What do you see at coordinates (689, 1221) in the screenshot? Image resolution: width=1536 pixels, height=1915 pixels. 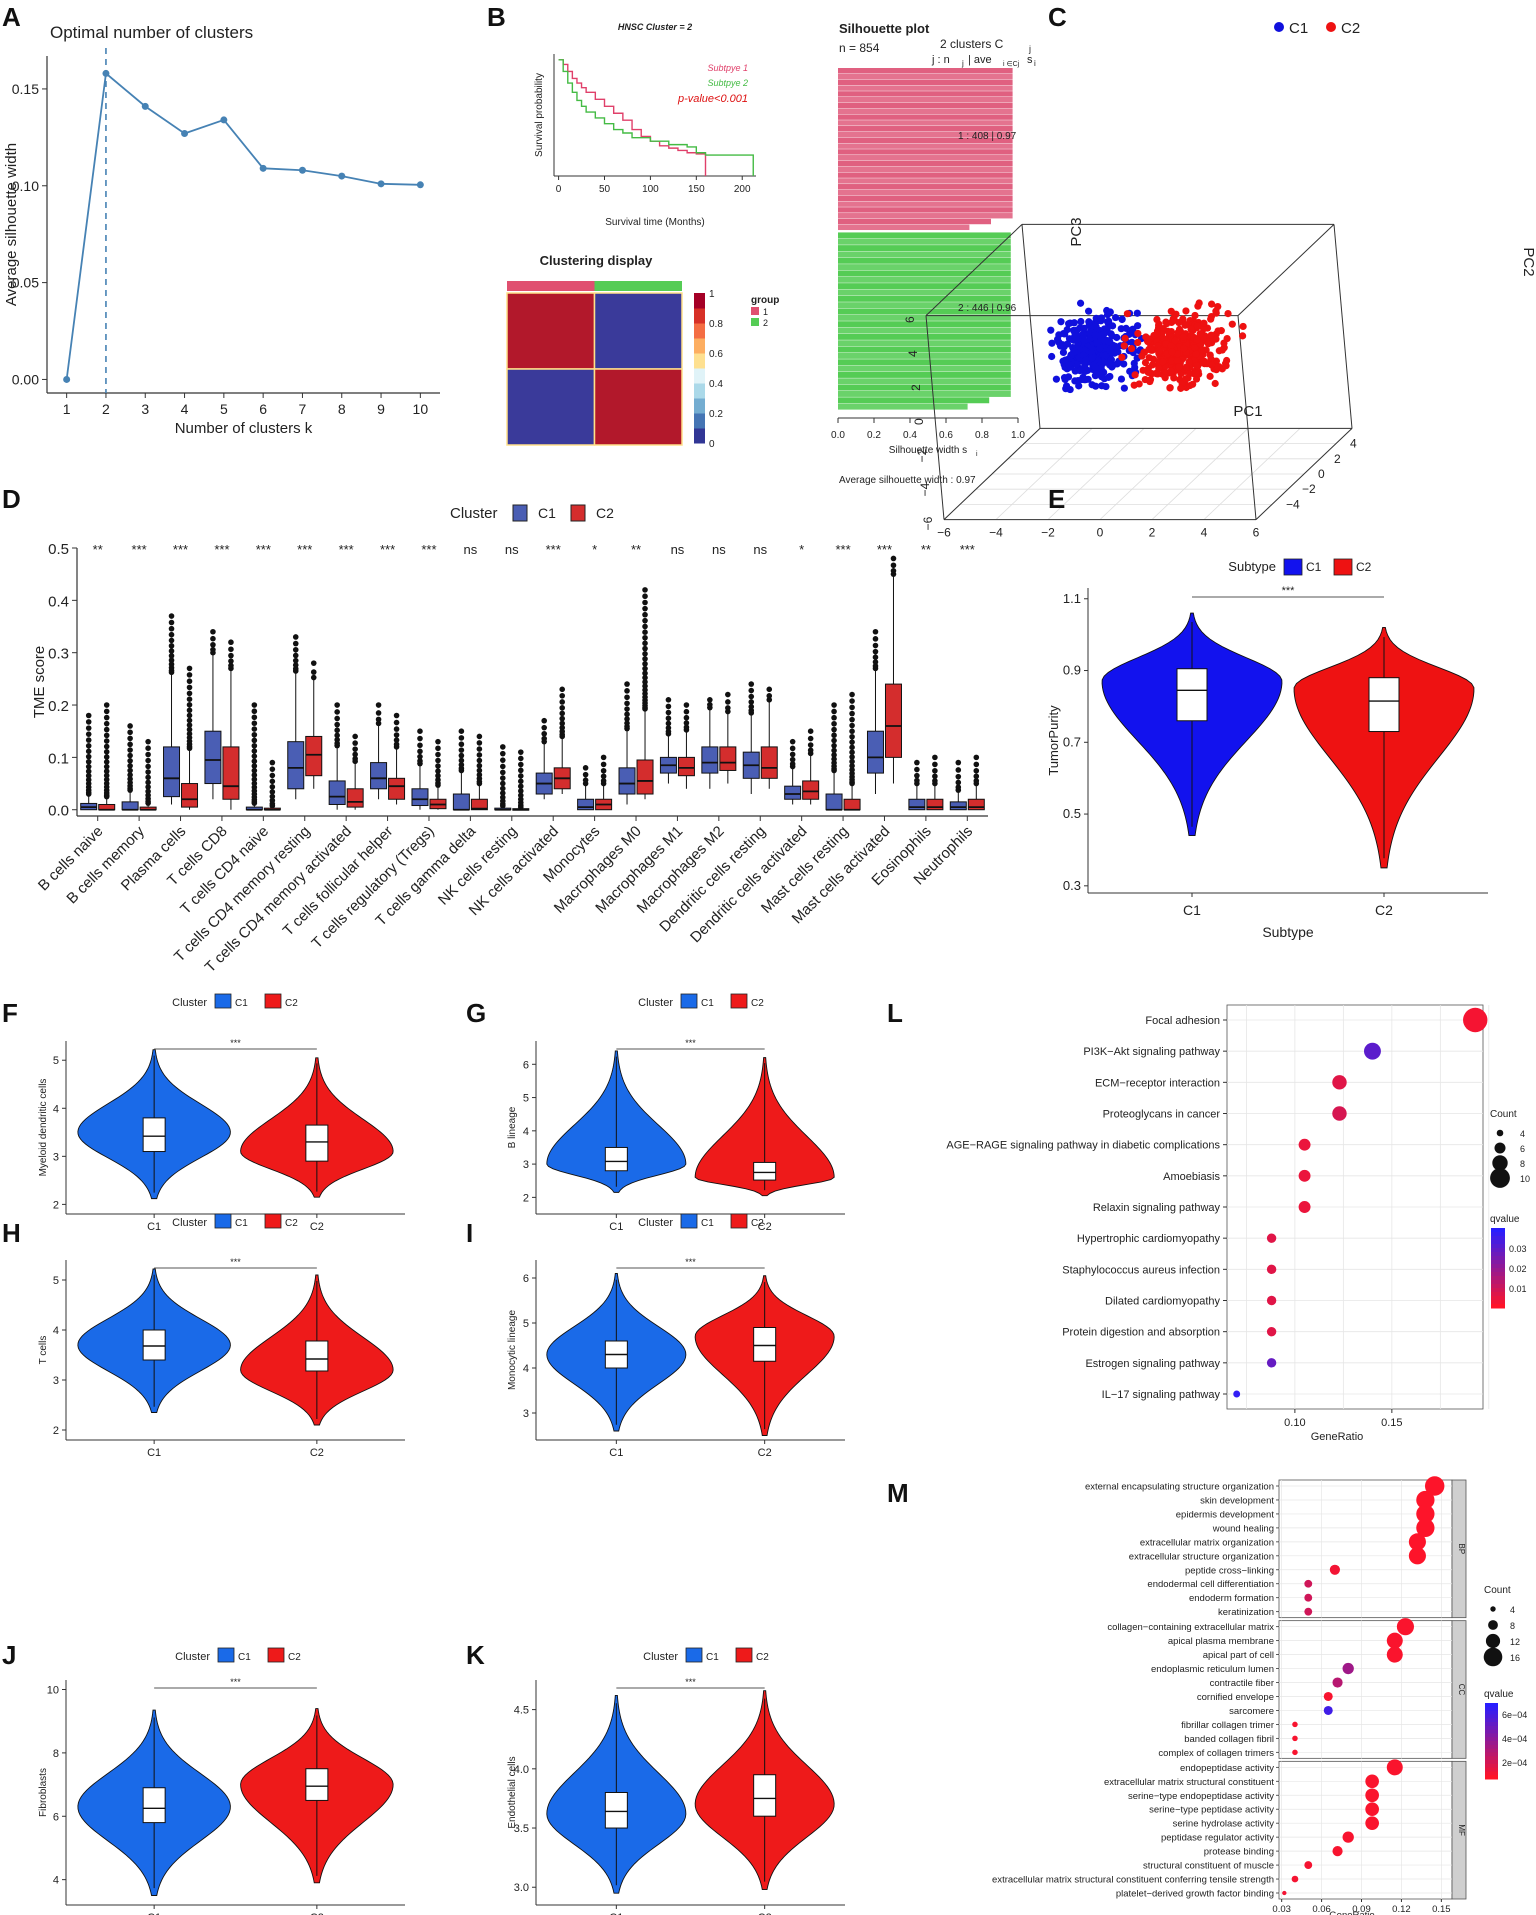 I see `legend-swatch-C1` at bounding box center [689, 1221].